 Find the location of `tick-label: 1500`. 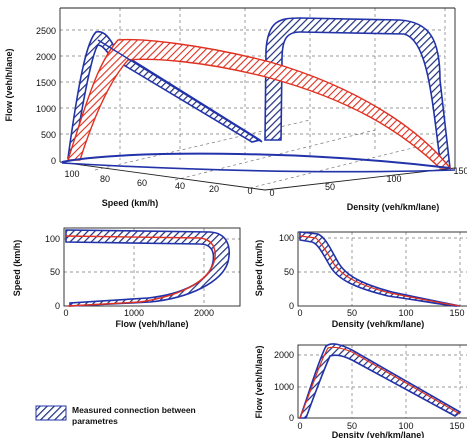

tick-label: 1500 is located at coordinates (46, 83).